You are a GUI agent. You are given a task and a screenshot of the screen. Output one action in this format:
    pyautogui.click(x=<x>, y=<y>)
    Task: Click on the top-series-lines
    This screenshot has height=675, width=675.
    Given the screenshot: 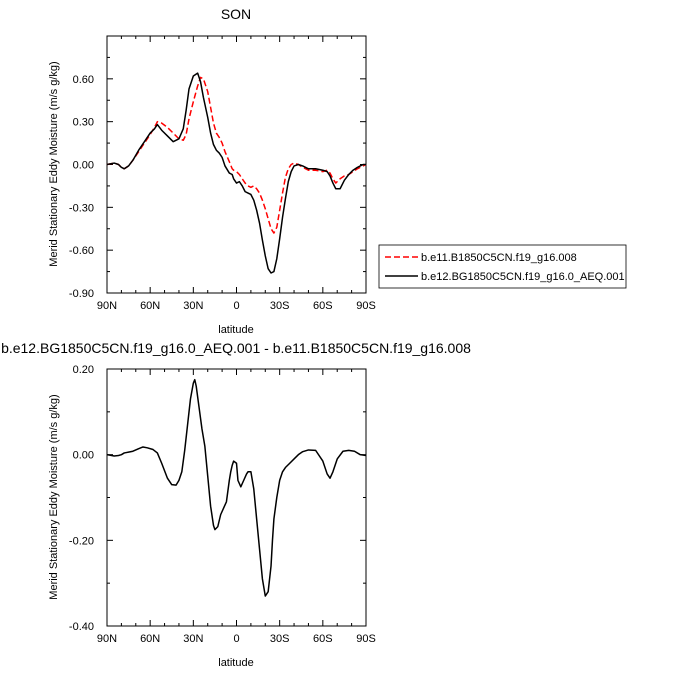 What is the action you would take?
    pyautogui.click(x=236, y=173)
    